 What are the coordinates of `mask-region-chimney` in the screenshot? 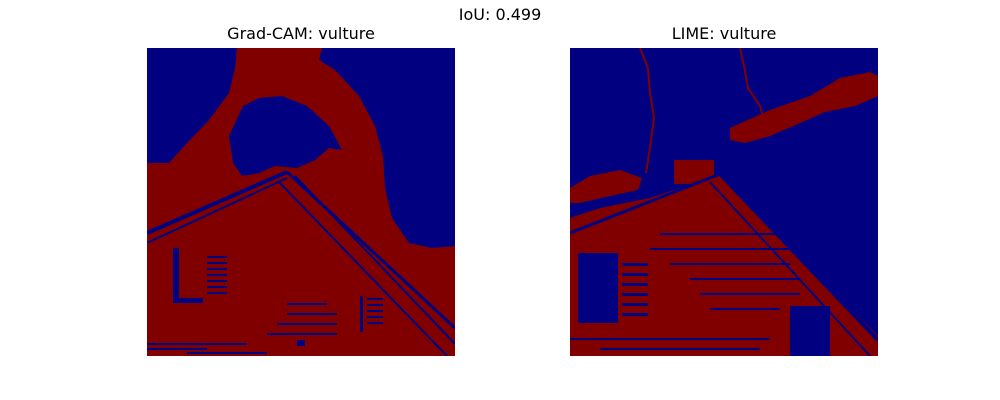 It's located at (694, 172).